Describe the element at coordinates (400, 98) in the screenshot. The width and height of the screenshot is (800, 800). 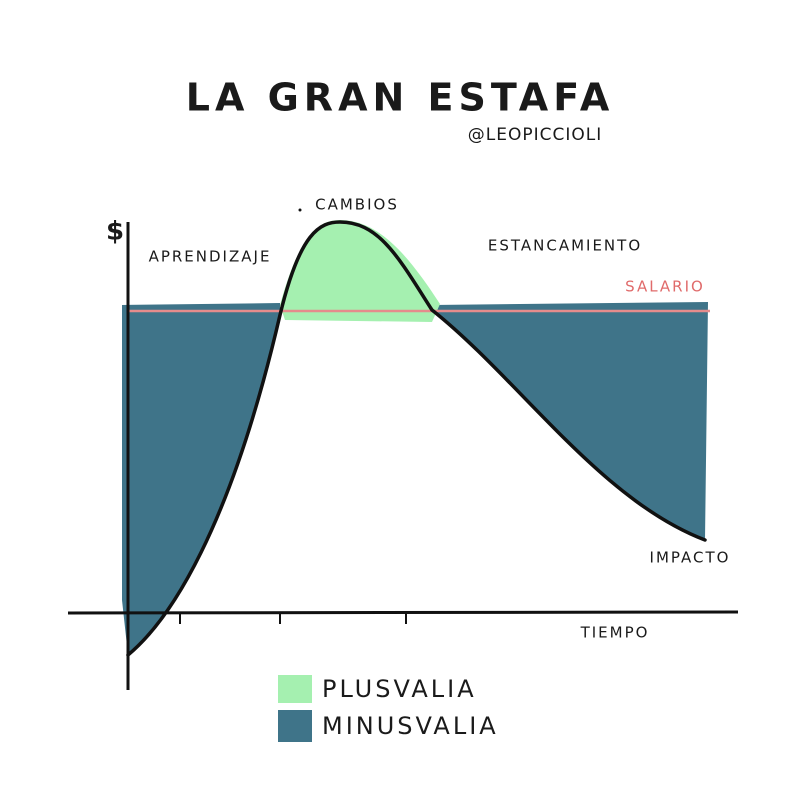
I see `title: LA GRAN ESTAFA` at that location.